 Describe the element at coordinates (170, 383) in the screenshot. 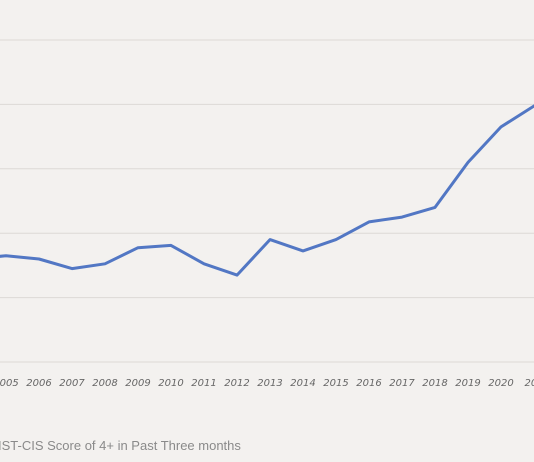

I see `x-tick-label: 2010` at that location.